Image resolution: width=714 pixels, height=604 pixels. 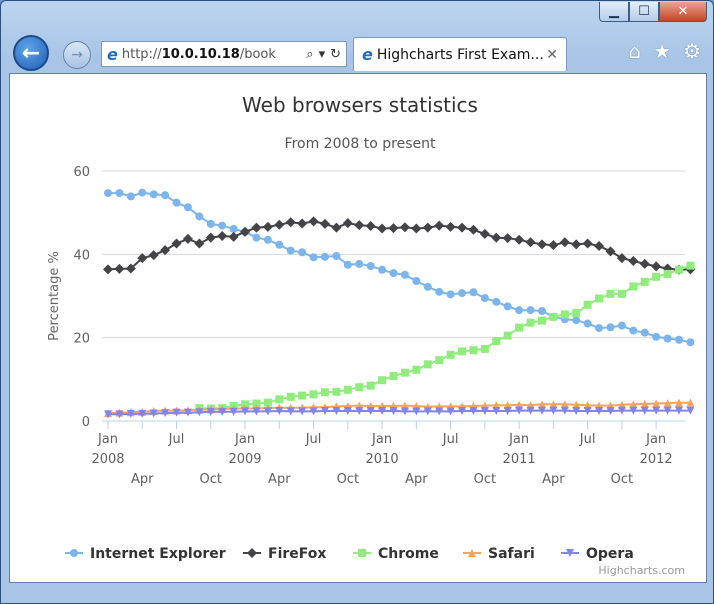 What do you see at coordinates (662, 51) in the screenshot?
I see `favorites-star-icon: ★` at bounding box center [662, 51].